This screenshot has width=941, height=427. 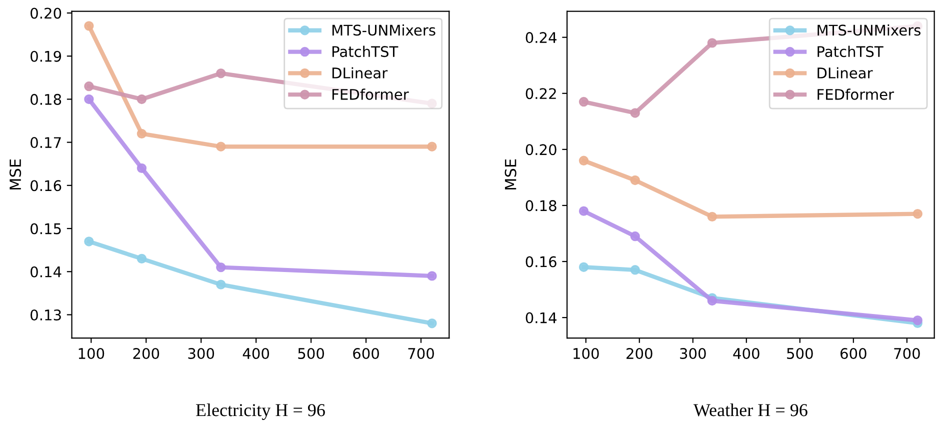 What do you see at coordinates (45, 228) in the screenshot?
I see `y-tick-label: 0.15` at bounding box center [45, 228].